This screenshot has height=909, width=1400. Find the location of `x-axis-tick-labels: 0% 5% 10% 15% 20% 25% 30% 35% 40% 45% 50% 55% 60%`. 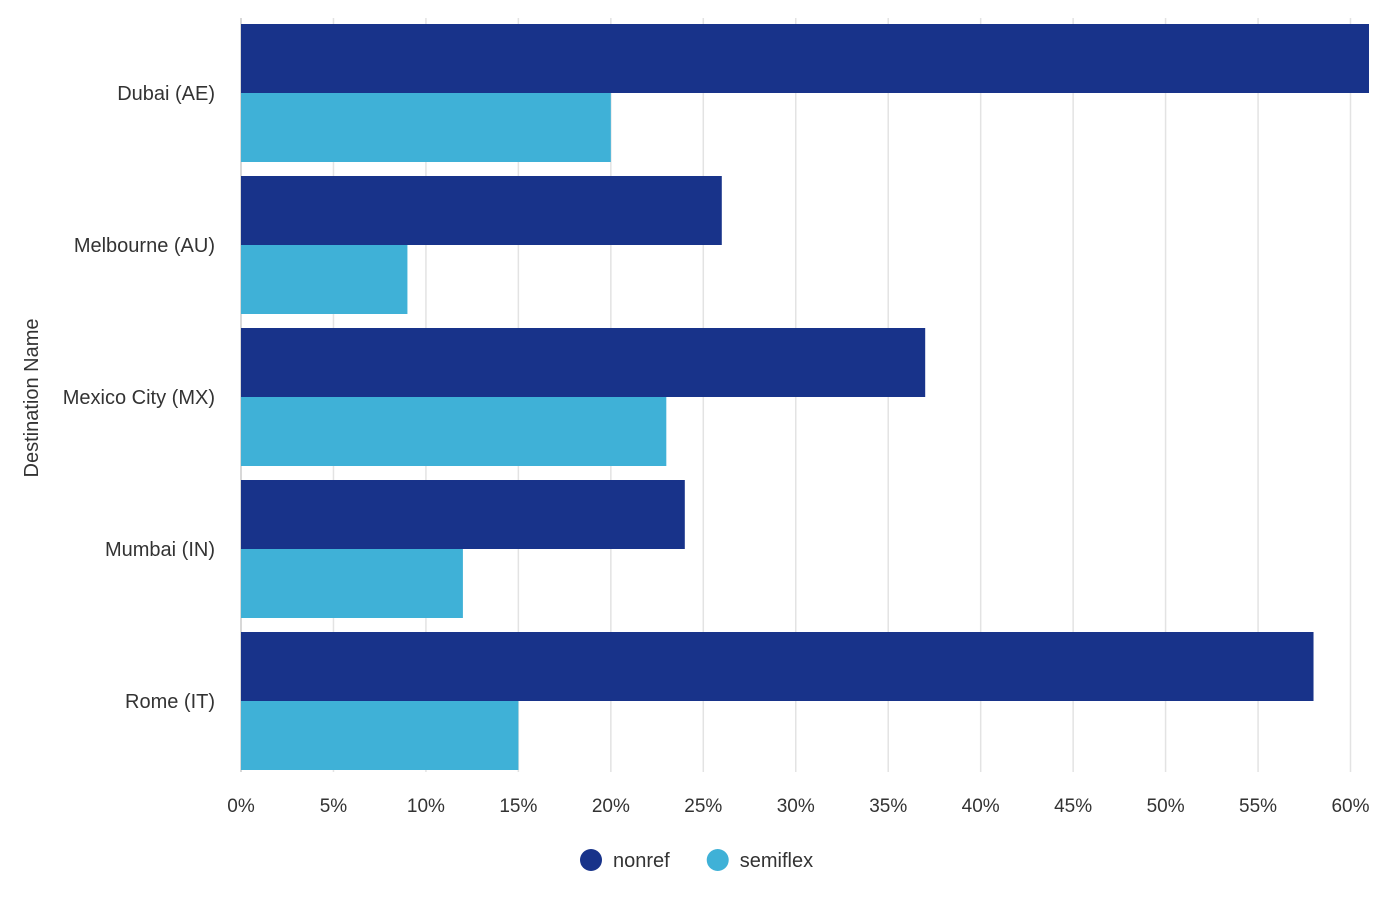

x-axis-tick-labels: 0% 5% 10% 15% 20% 25% 30% 35% 40% 45% 50% 55% 60% is located at coordinates (798, 806).